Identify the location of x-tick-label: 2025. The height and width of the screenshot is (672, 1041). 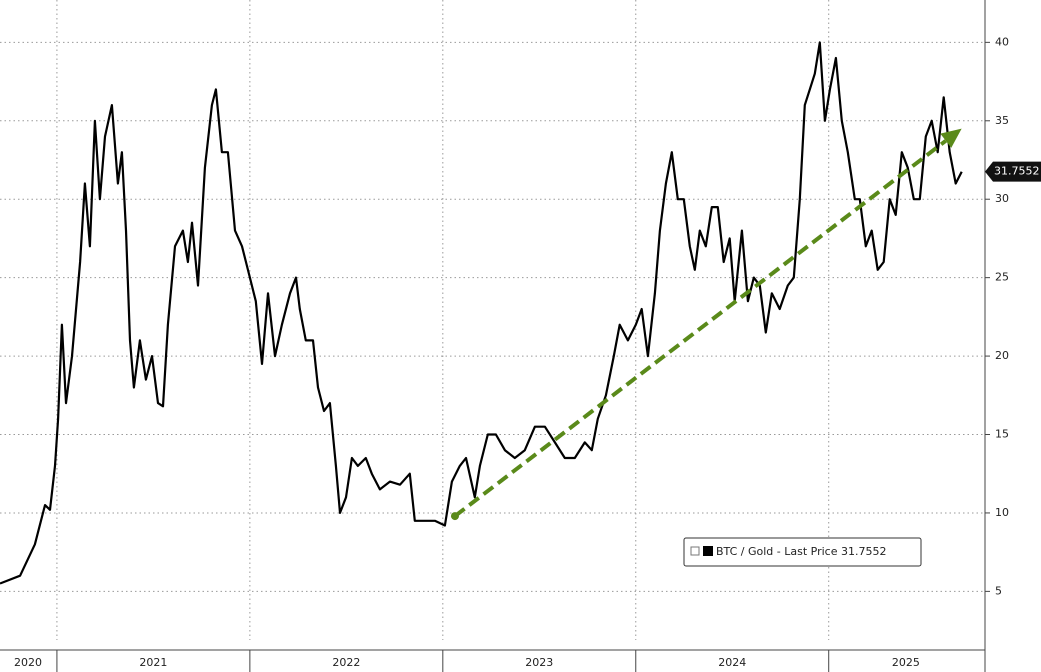
(906, 662).